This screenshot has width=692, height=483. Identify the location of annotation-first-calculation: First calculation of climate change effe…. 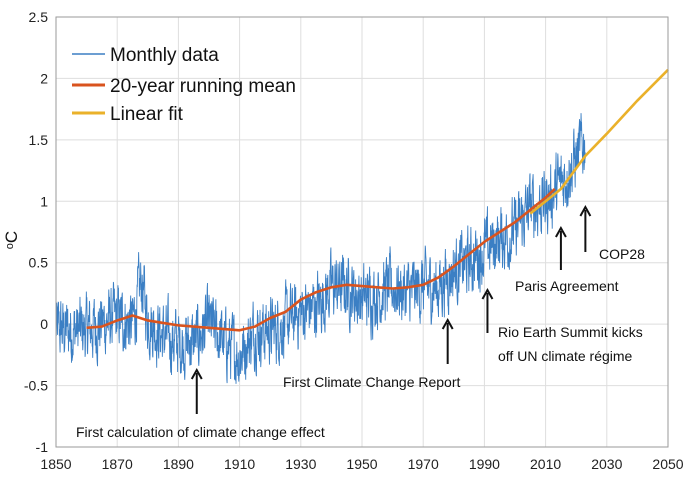
(200, 432).